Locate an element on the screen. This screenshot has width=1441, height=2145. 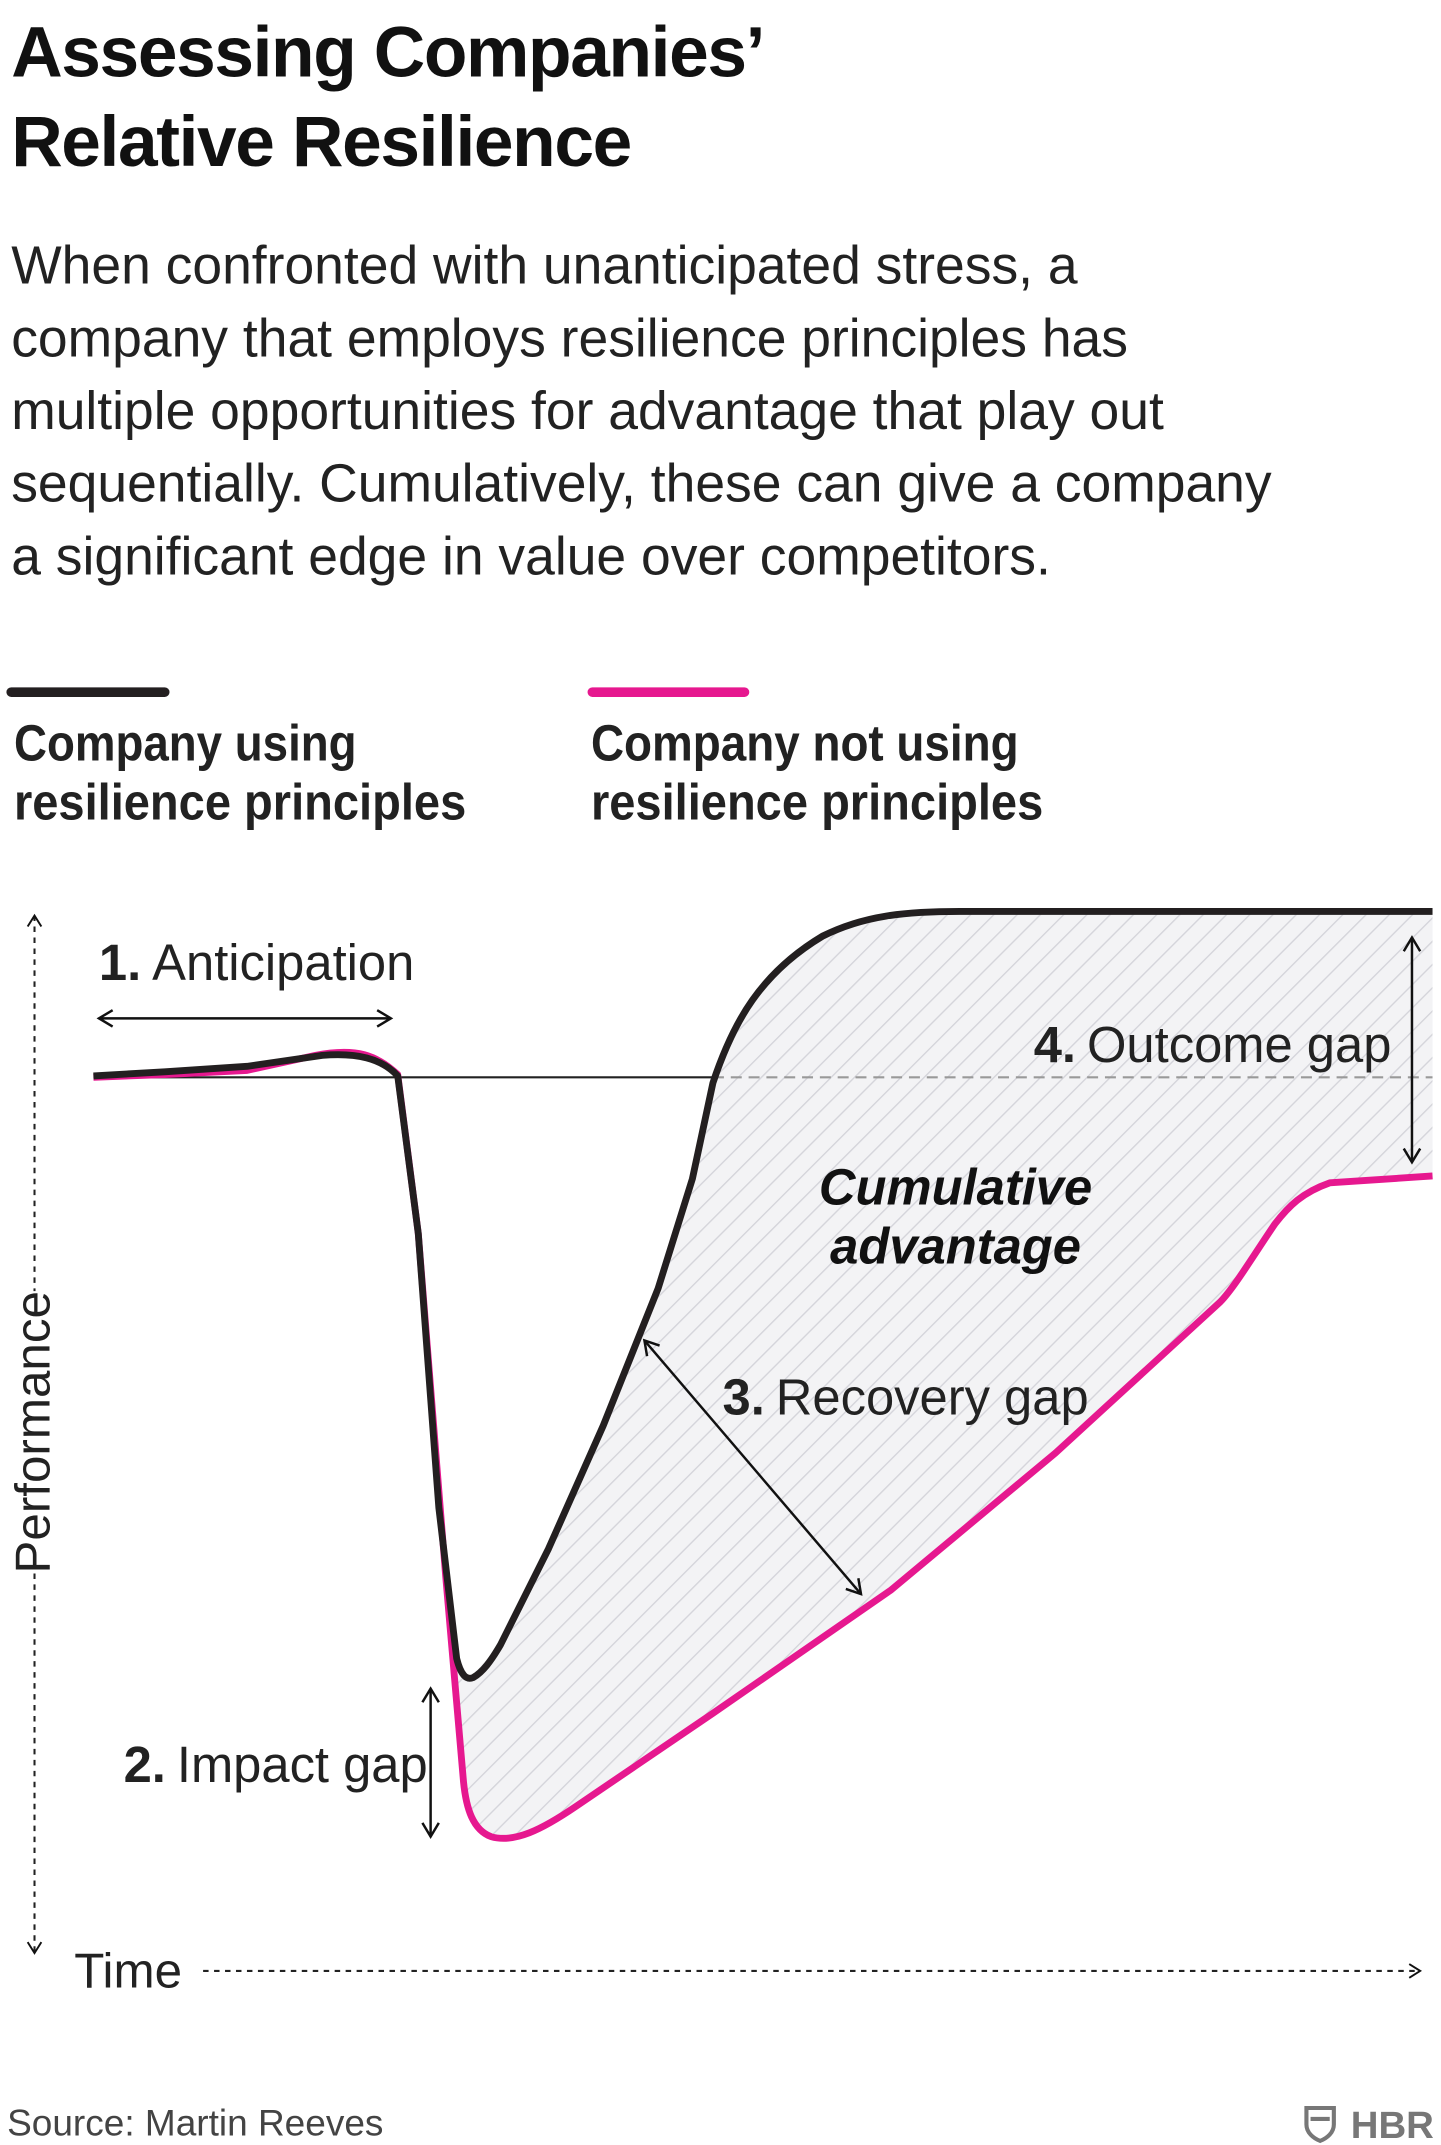
annotation-text: Impact gap is located at coordinates (302, 1764).